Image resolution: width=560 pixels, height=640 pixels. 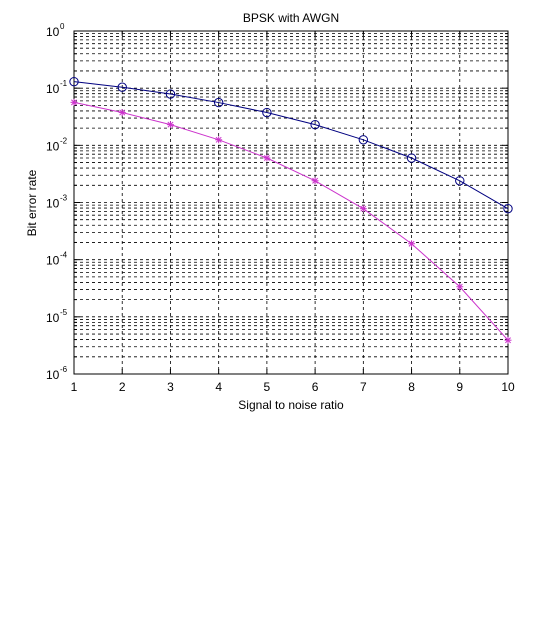 I want to click on y-tick-label: 10 -6, so click(x=57, y=373).